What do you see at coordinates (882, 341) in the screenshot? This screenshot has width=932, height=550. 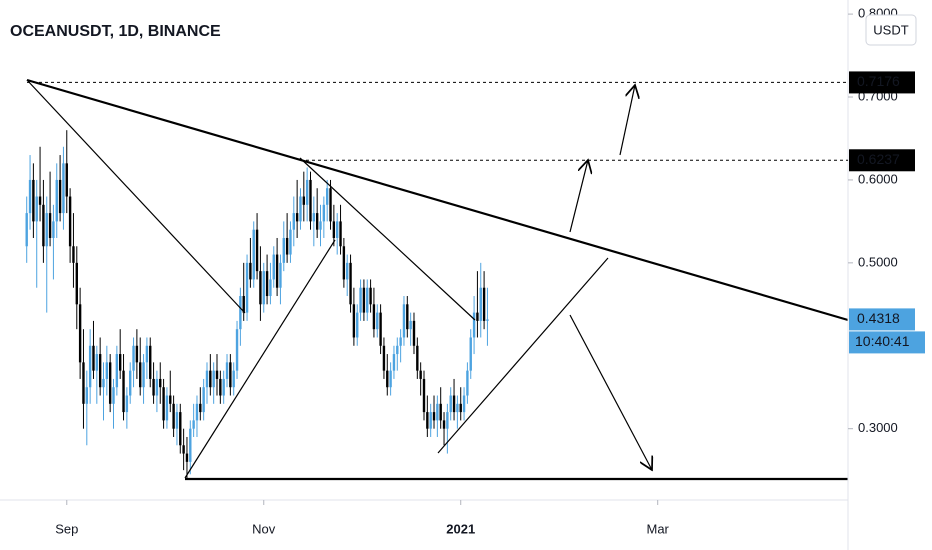 I see `countdown: 10:40:41` at bounding box center [882, 341].